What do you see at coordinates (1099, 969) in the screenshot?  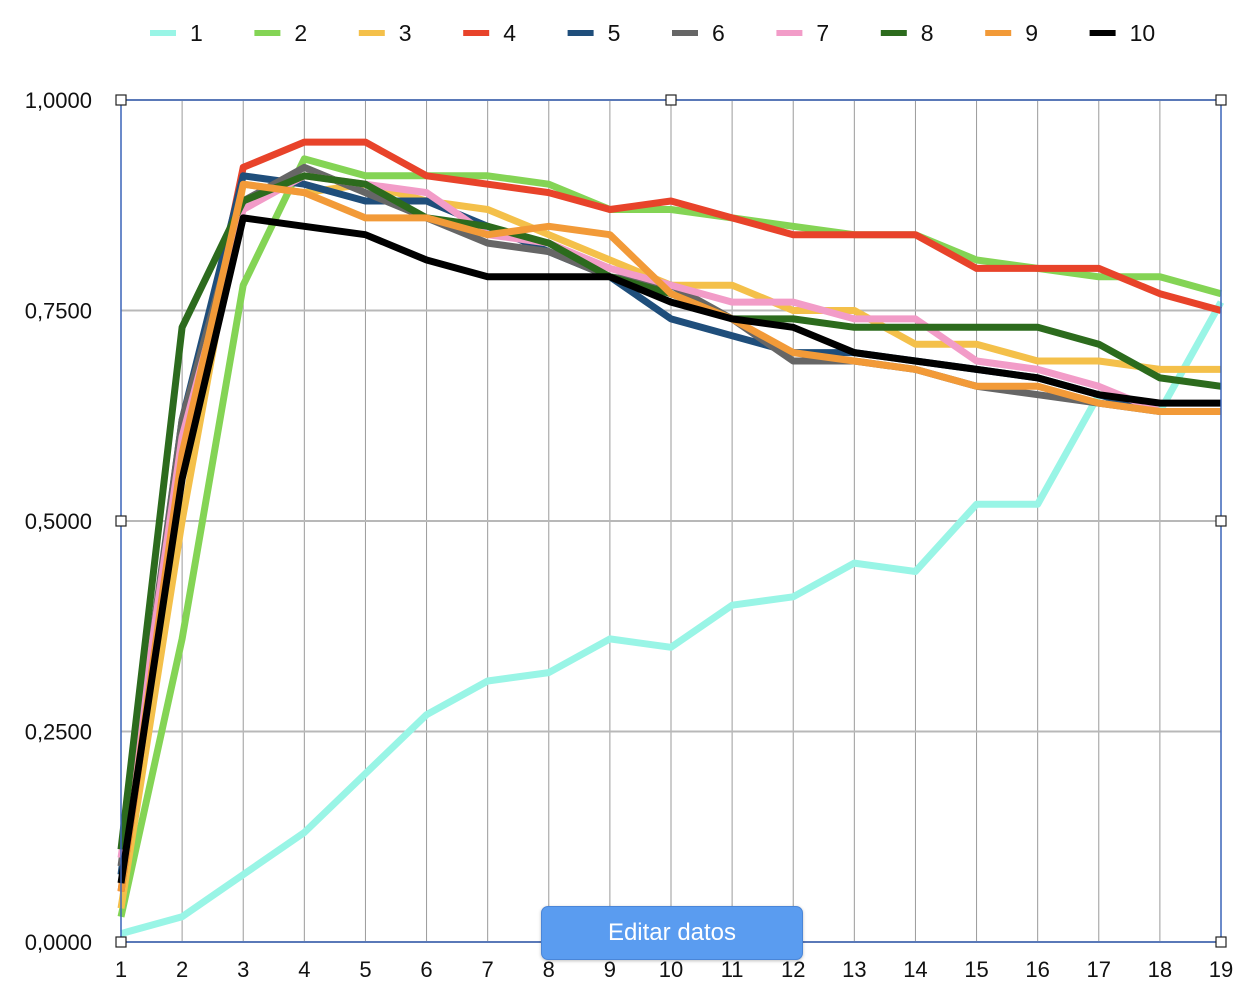 I see `x-tick-label: 17` at bounding box center [1099, 969].